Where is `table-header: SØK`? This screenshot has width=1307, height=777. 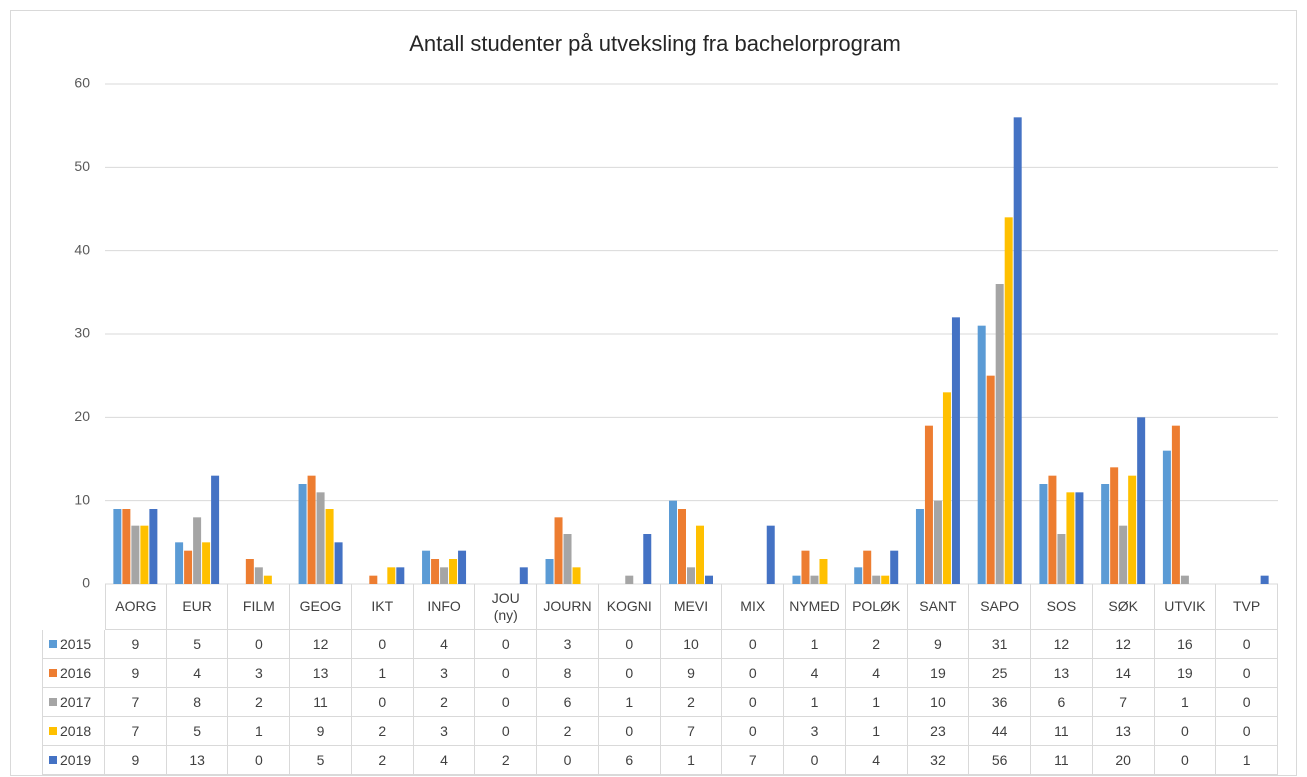
table-header: SØK is located at coordinates (1123, 607).